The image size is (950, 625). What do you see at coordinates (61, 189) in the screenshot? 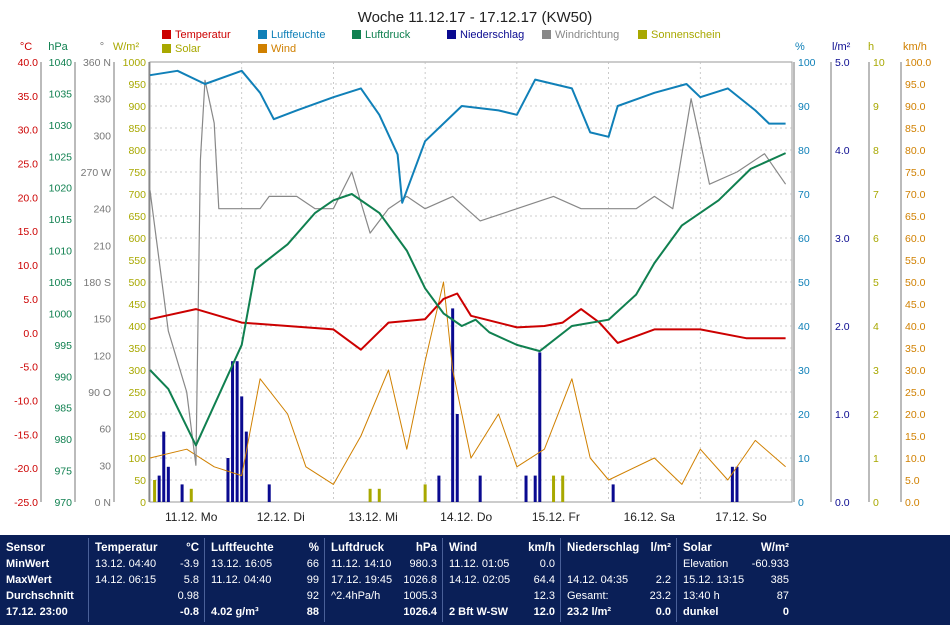
I see `axis-tick-press: 1020` at bounding box center [61, 189].